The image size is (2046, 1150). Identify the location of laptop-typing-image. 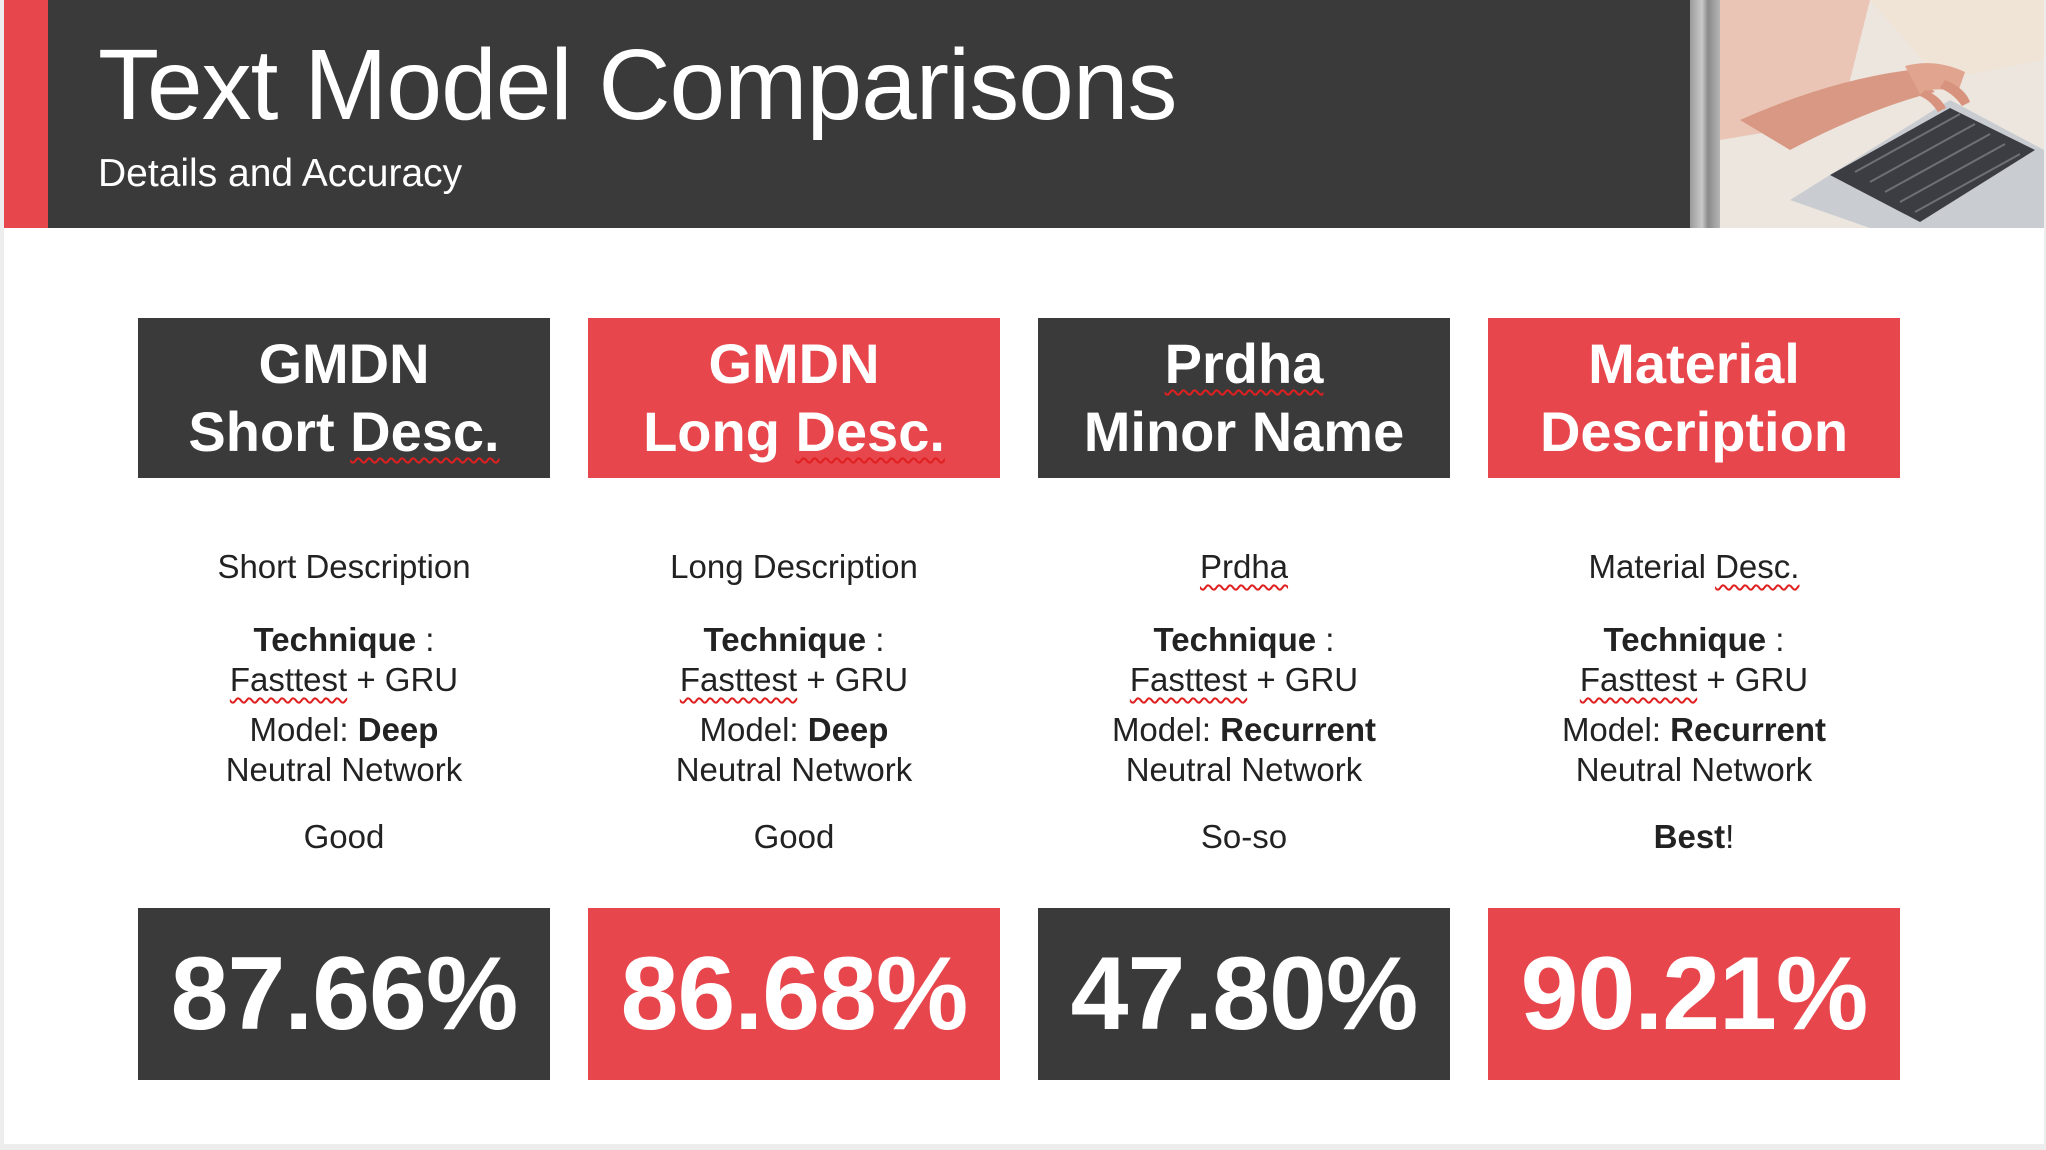
(1882, 114).